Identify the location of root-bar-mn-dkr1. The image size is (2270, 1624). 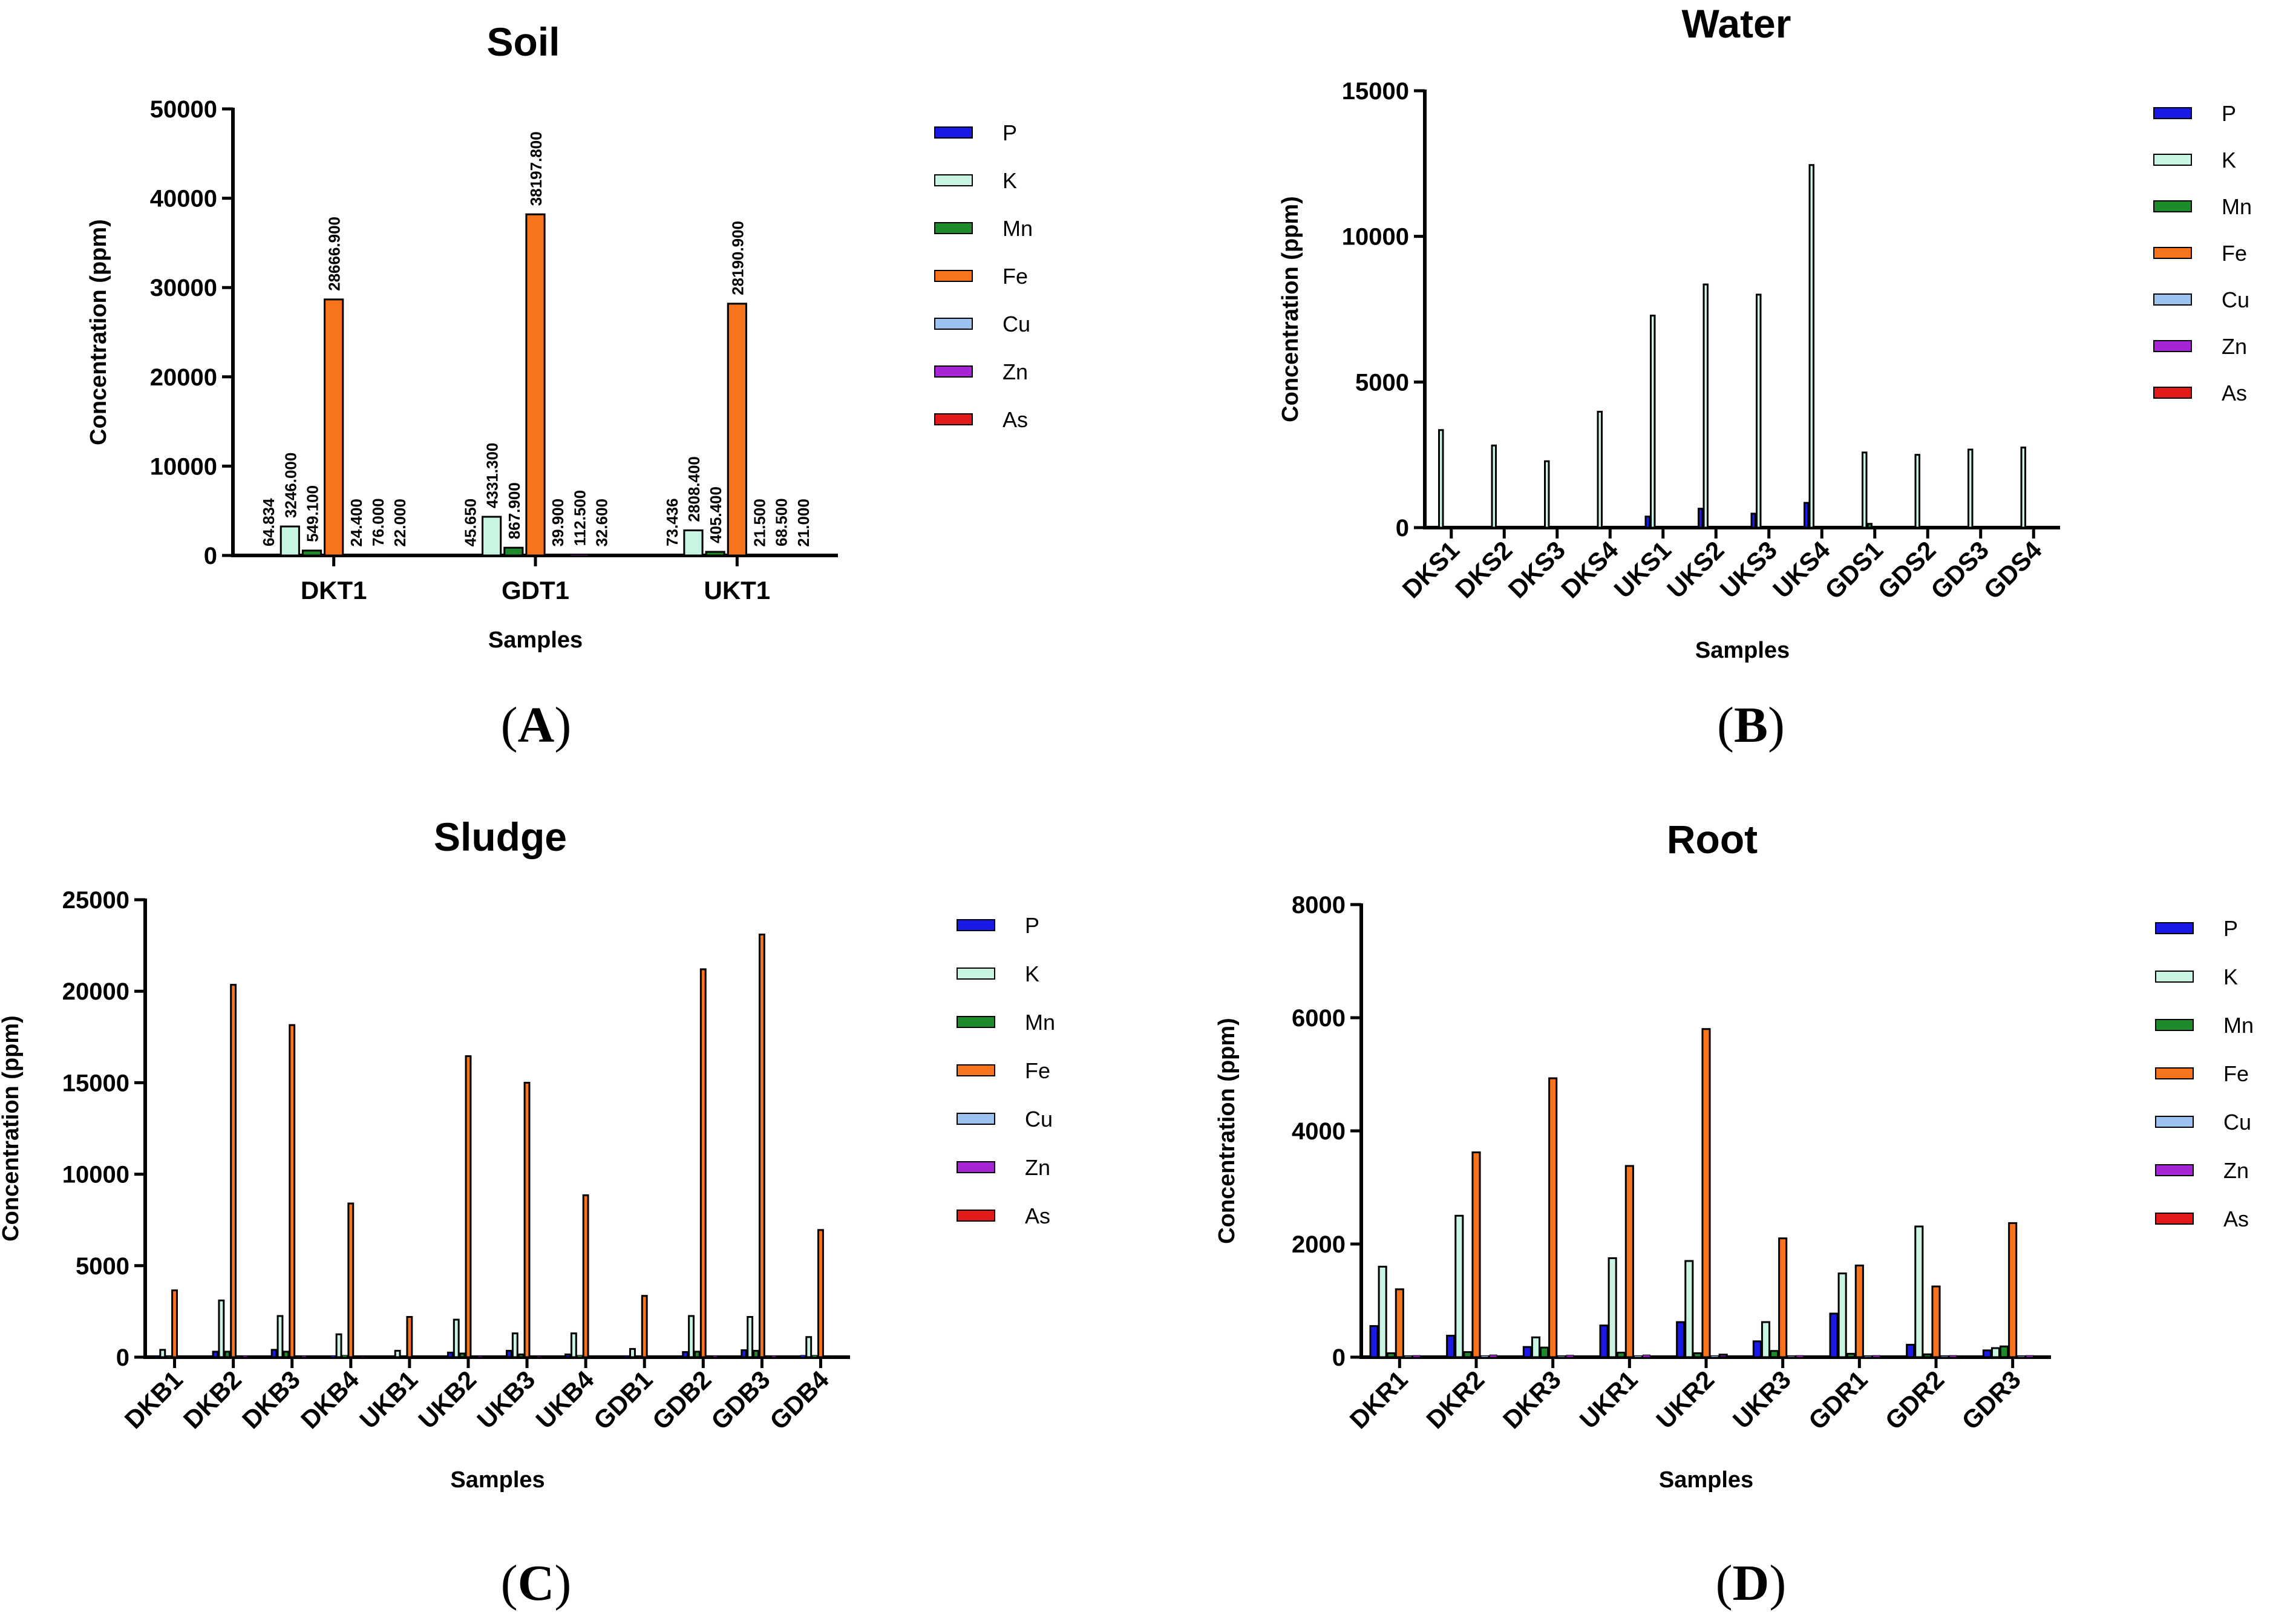
(1391, 1355).